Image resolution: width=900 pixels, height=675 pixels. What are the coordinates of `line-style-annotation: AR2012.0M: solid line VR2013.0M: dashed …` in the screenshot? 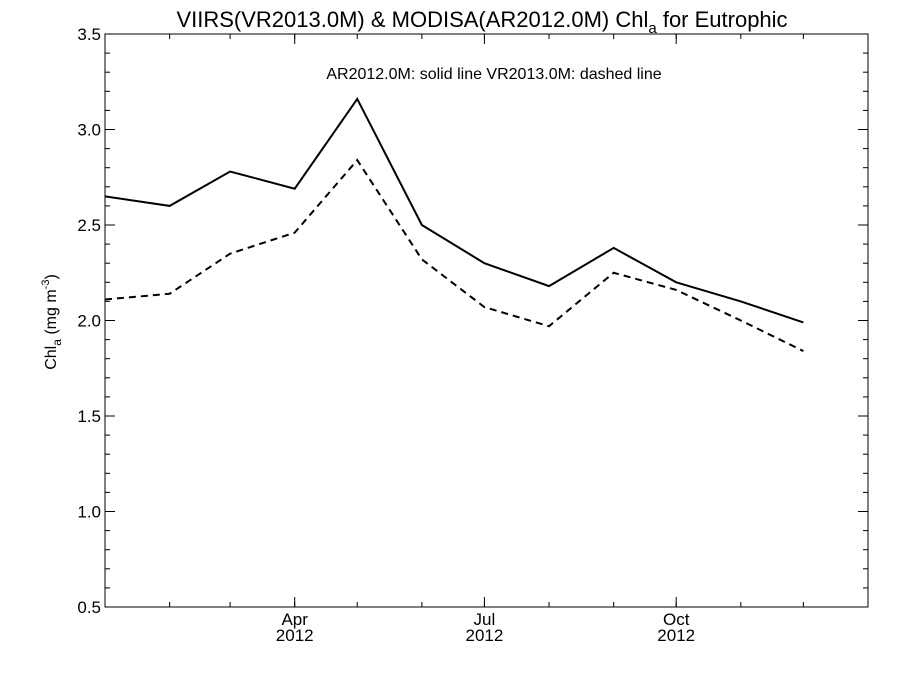 It's located at (493, 74).